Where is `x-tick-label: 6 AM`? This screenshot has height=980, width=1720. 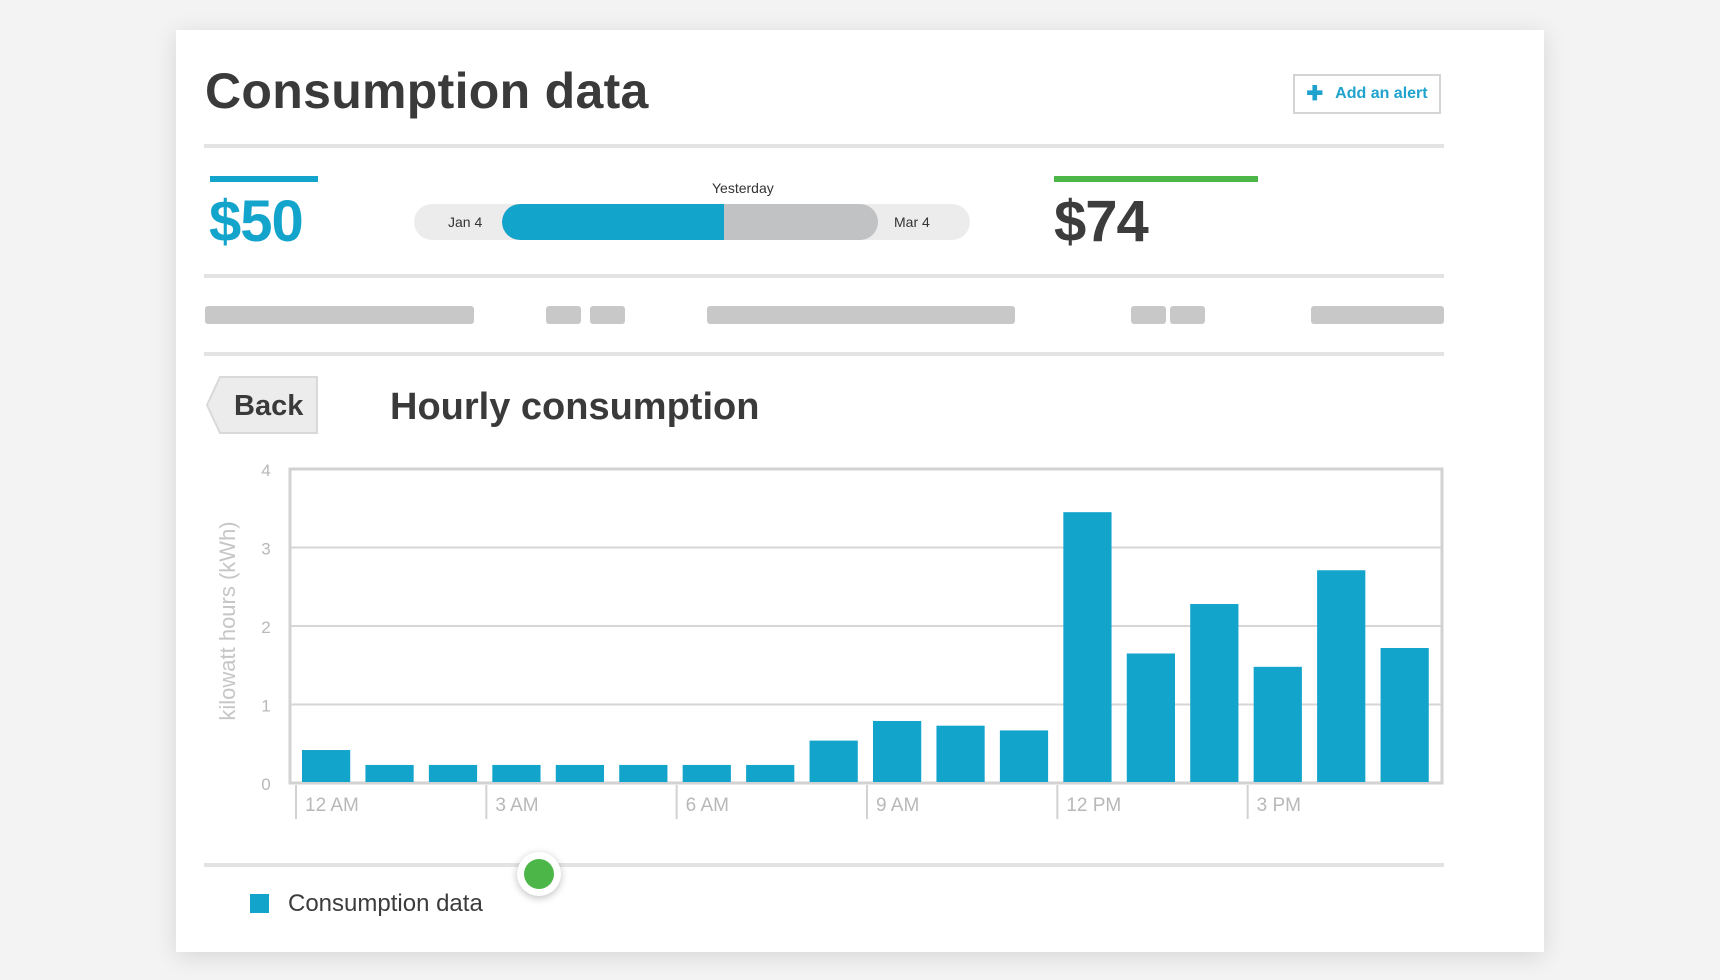
x-tick-label: 6 AM is located at coordinates (707, 805).